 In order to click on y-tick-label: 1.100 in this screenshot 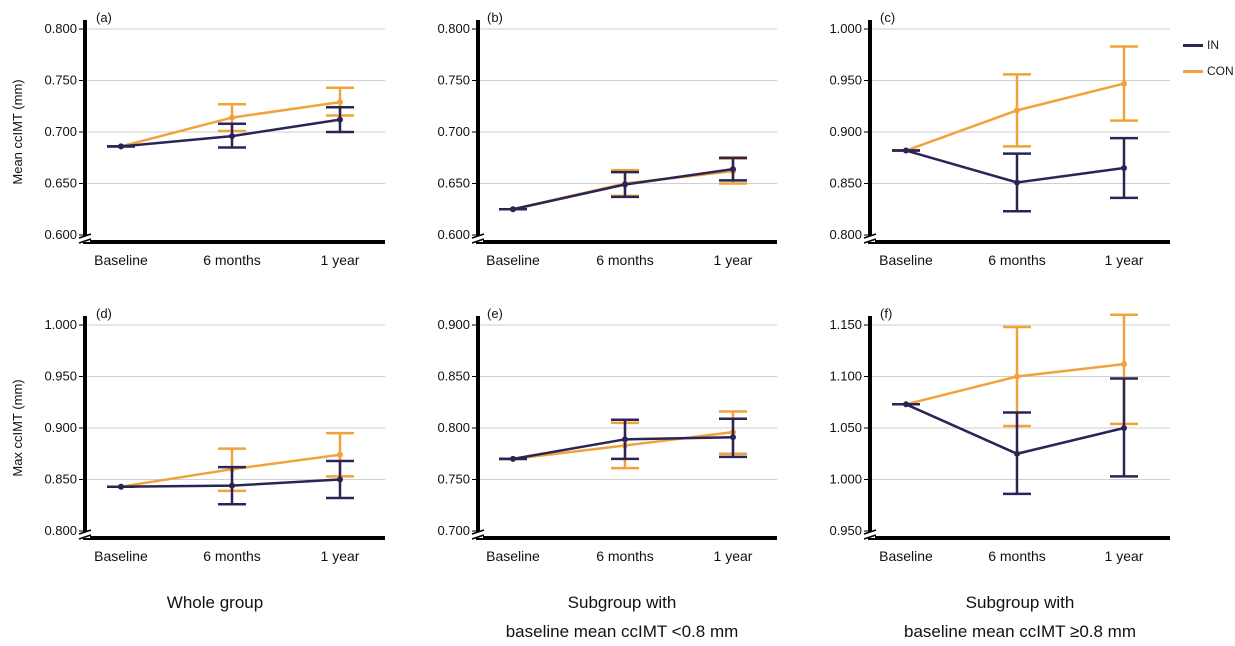, I will do `click(845, 376)`.